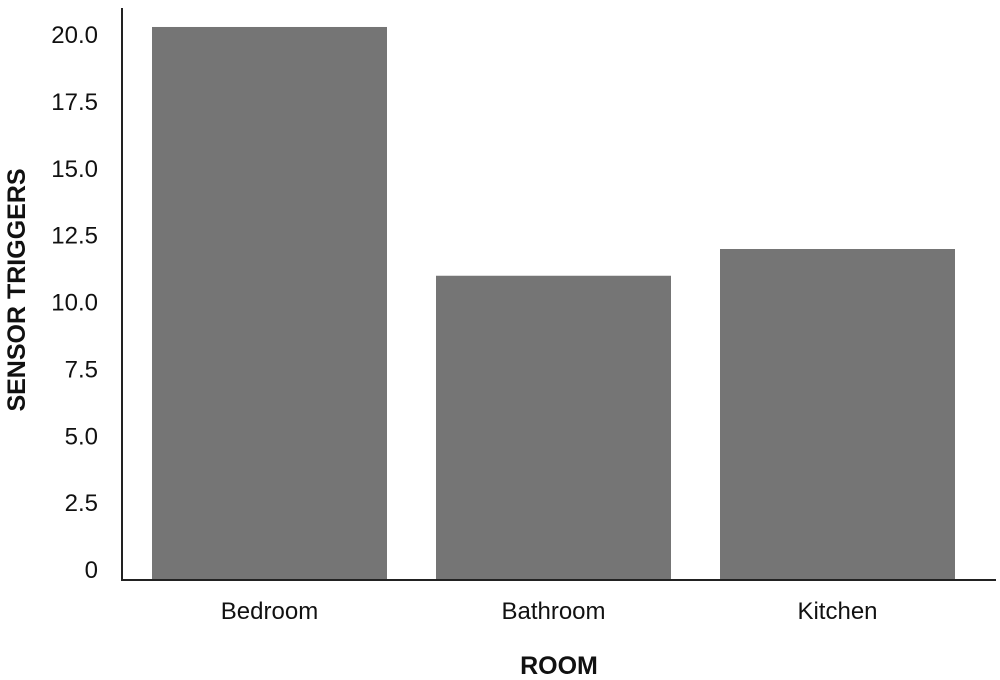 Image resolution: width=1000 pixels, height=680 pixels. What do you see at coordinates (81, 369) in the screenshot?
I see `y-tick-label: 7.5` at bounding box center [81, 369].